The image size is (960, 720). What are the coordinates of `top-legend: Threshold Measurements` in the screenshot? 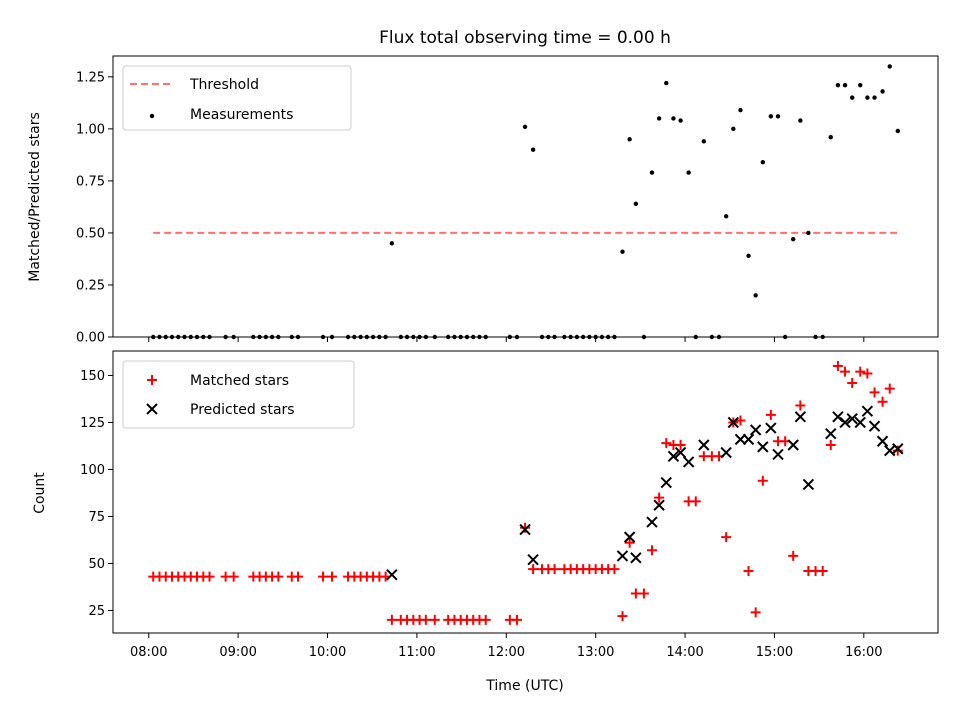 It's located at (237, 98).